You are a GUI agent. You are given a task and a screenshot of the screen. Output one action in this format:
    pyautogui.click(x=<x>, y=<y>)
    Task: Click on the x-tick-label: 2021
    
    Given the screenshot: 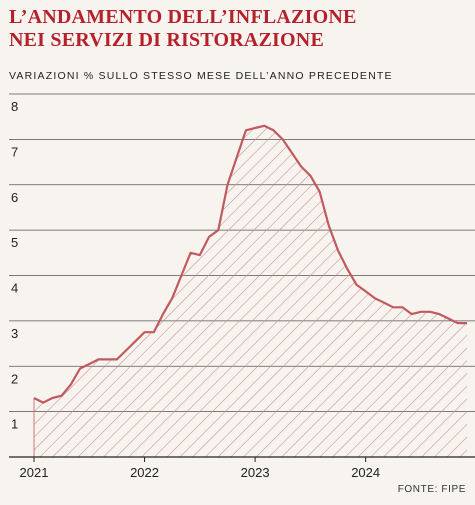 What is the action you would take?
    pyautogui.click(x=34, y=472)
    